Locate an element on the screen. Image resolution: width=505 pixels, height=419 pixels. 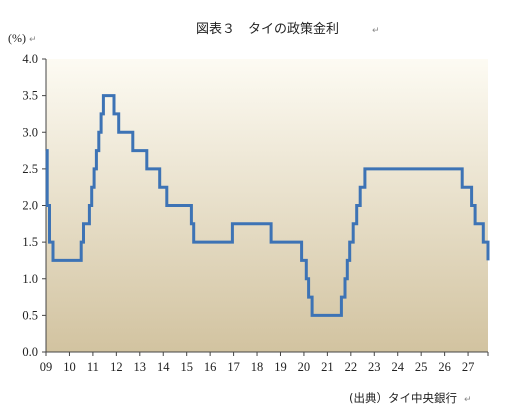
x-tick-label: 22 is located at coordinates (351, 367).